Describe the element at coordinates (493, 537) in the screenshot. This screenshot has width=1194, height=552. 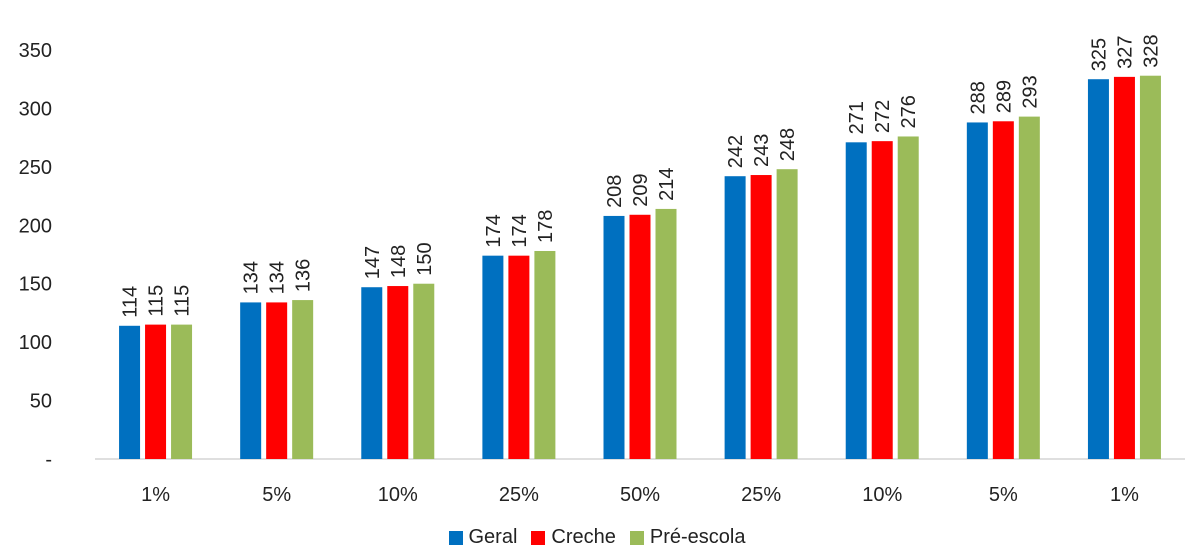
I see `legend-label: Geral` at that location.